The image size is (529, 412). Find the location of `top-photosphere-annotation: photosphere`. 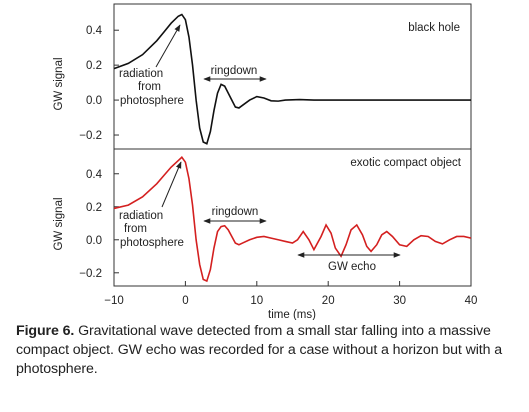

top-photosphere-annotation: photosphere is located at coordinates (152, 101).